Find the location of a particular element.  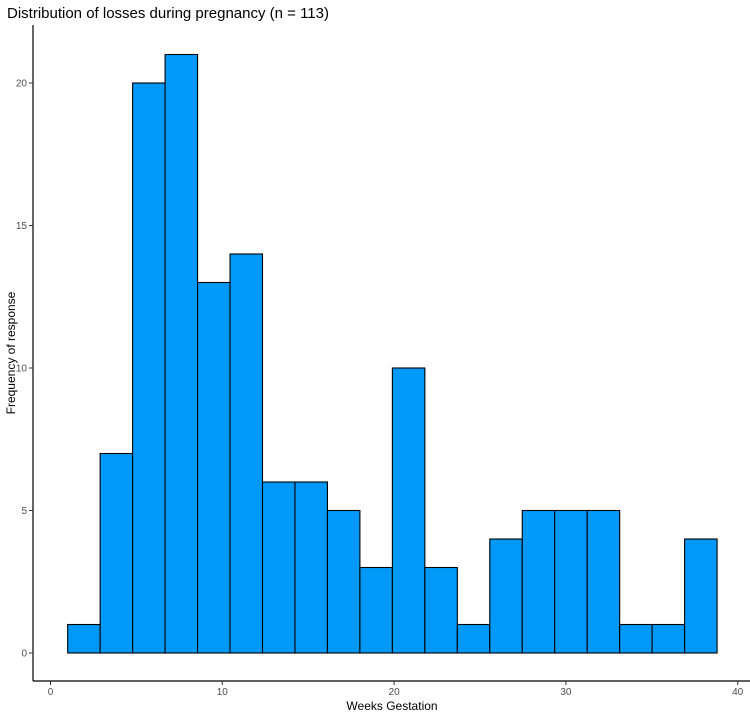

y-tick-label: 10 is located at coordinates (22, 369).